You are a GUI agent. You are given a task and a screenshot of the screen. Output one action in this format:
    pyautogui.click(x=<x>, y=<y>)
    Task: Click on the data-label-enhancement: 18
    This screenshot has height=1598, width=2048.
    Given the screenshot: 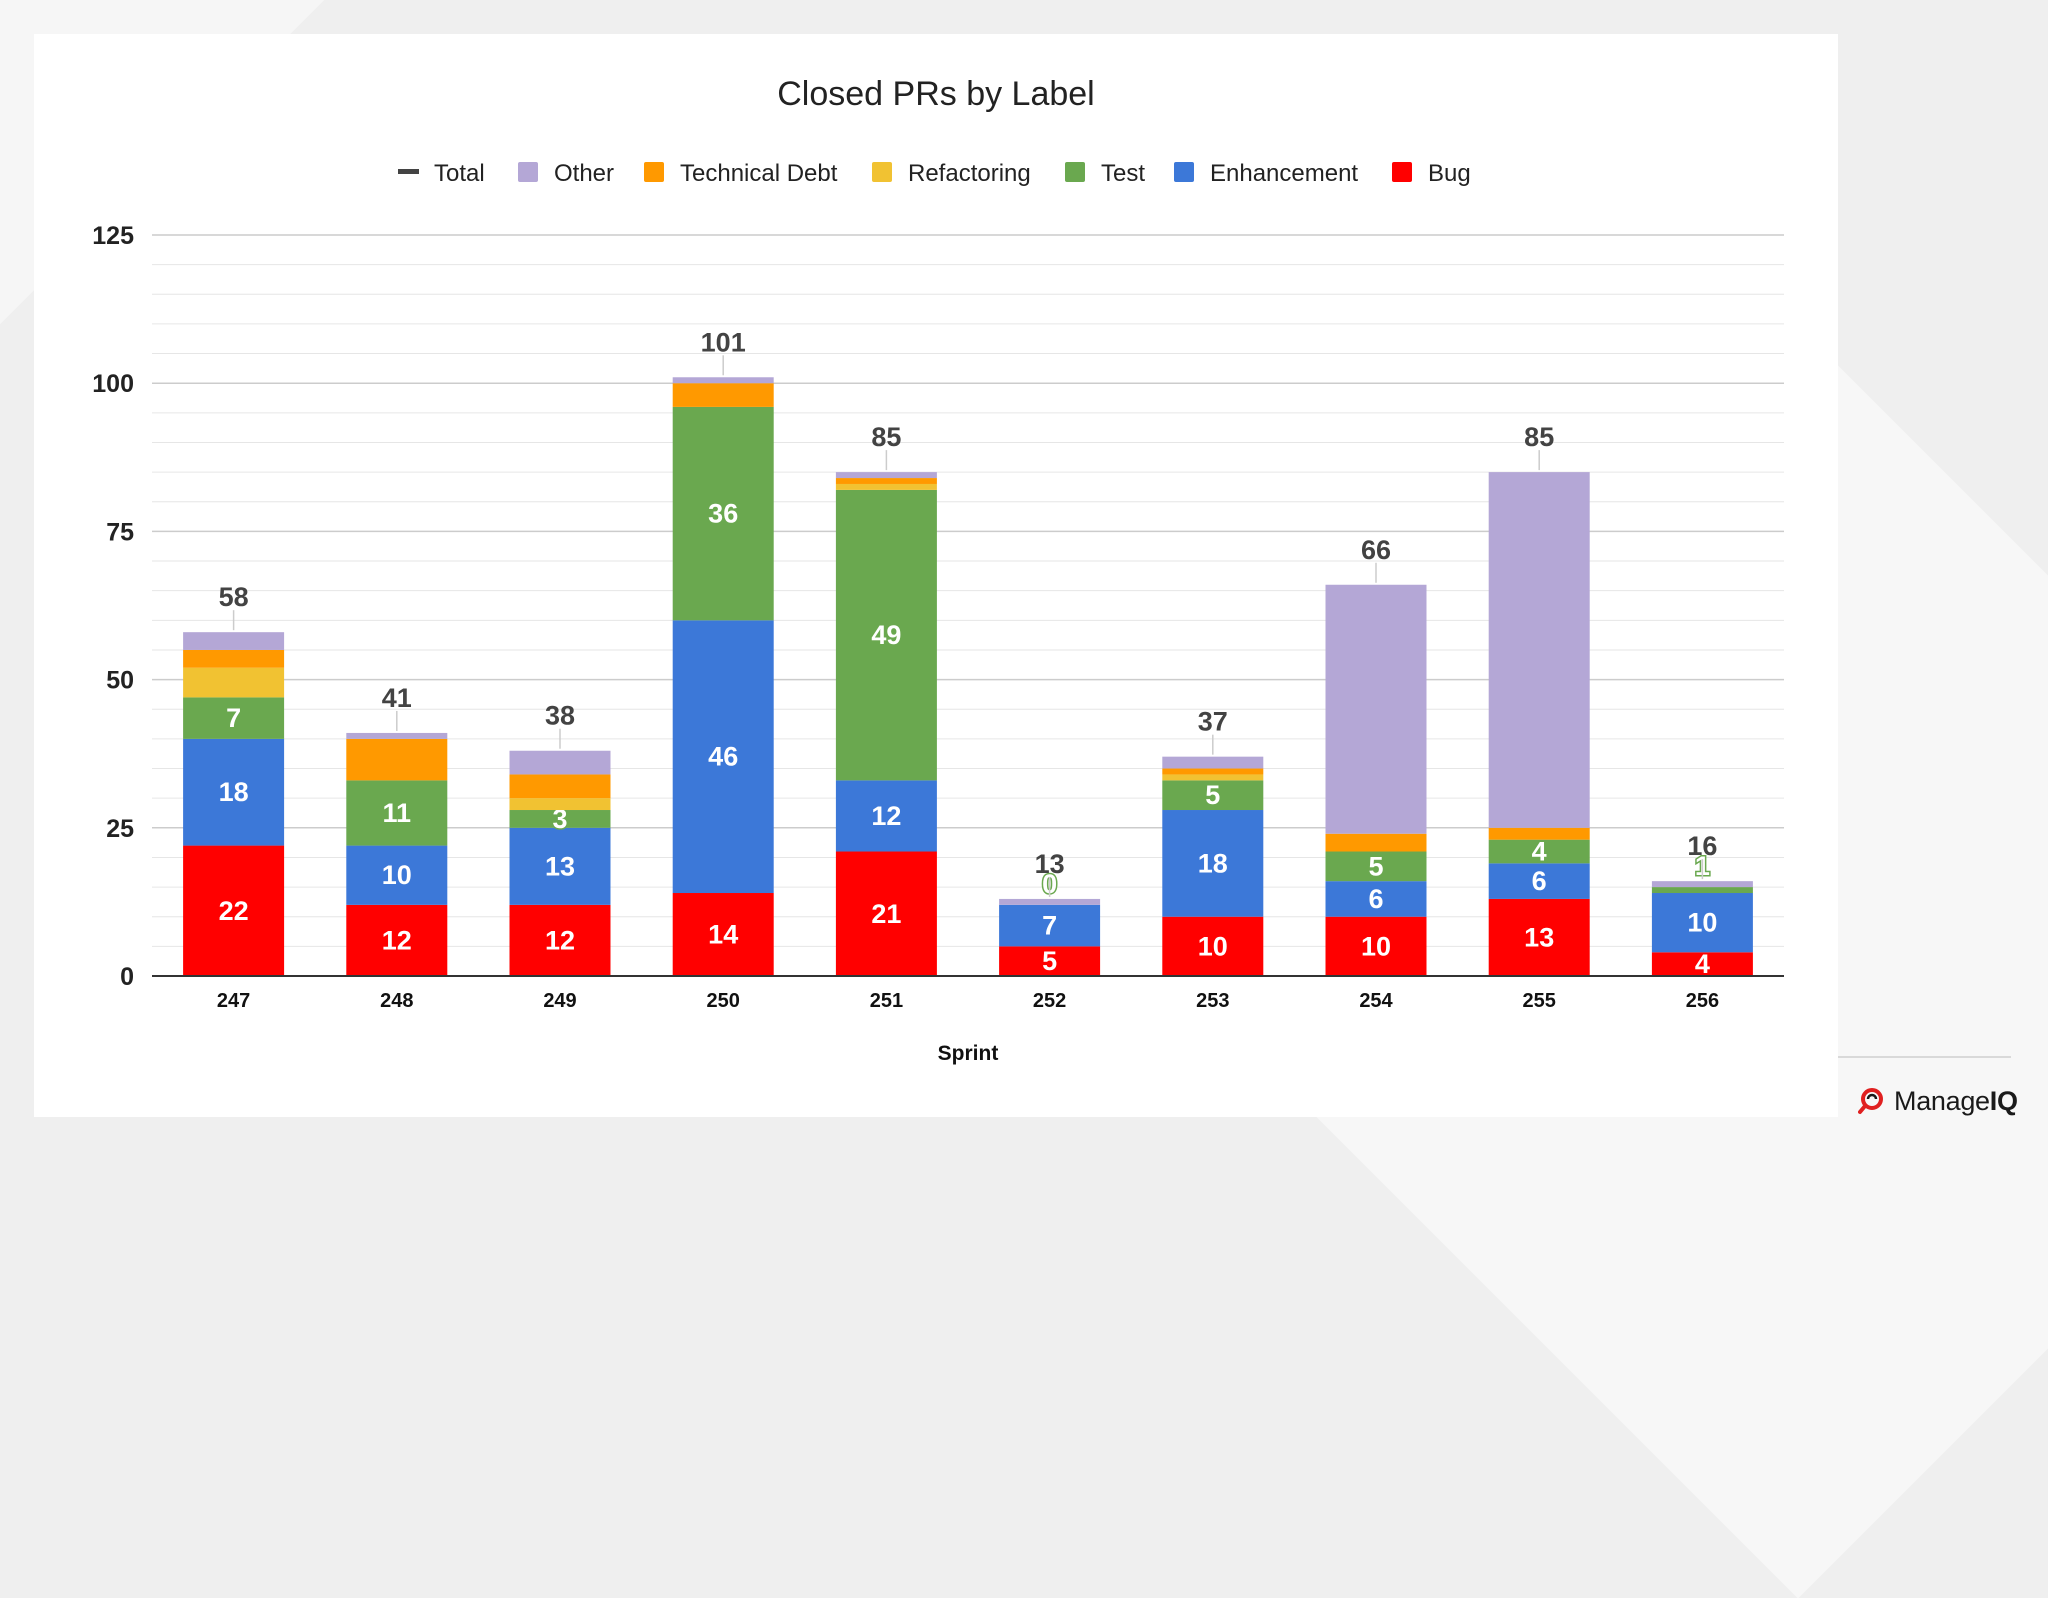 What is the action you would take?
    pyautogui.click(x=1213, y=863)
    